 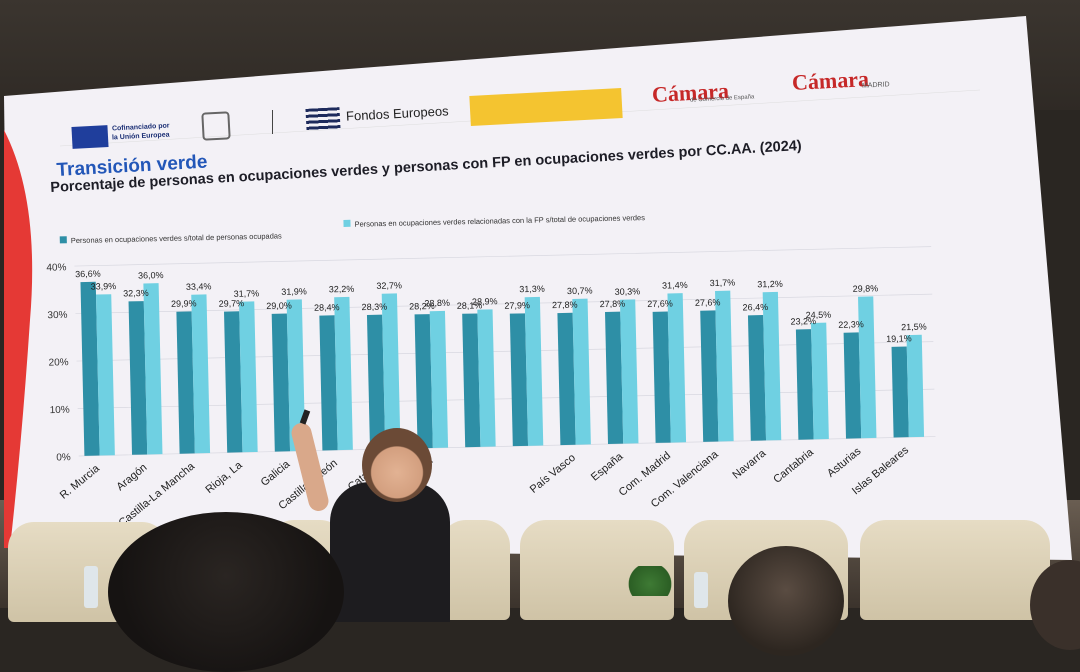 I want to click on value-label-series2: 29,8%, so click(x=866, y=288).